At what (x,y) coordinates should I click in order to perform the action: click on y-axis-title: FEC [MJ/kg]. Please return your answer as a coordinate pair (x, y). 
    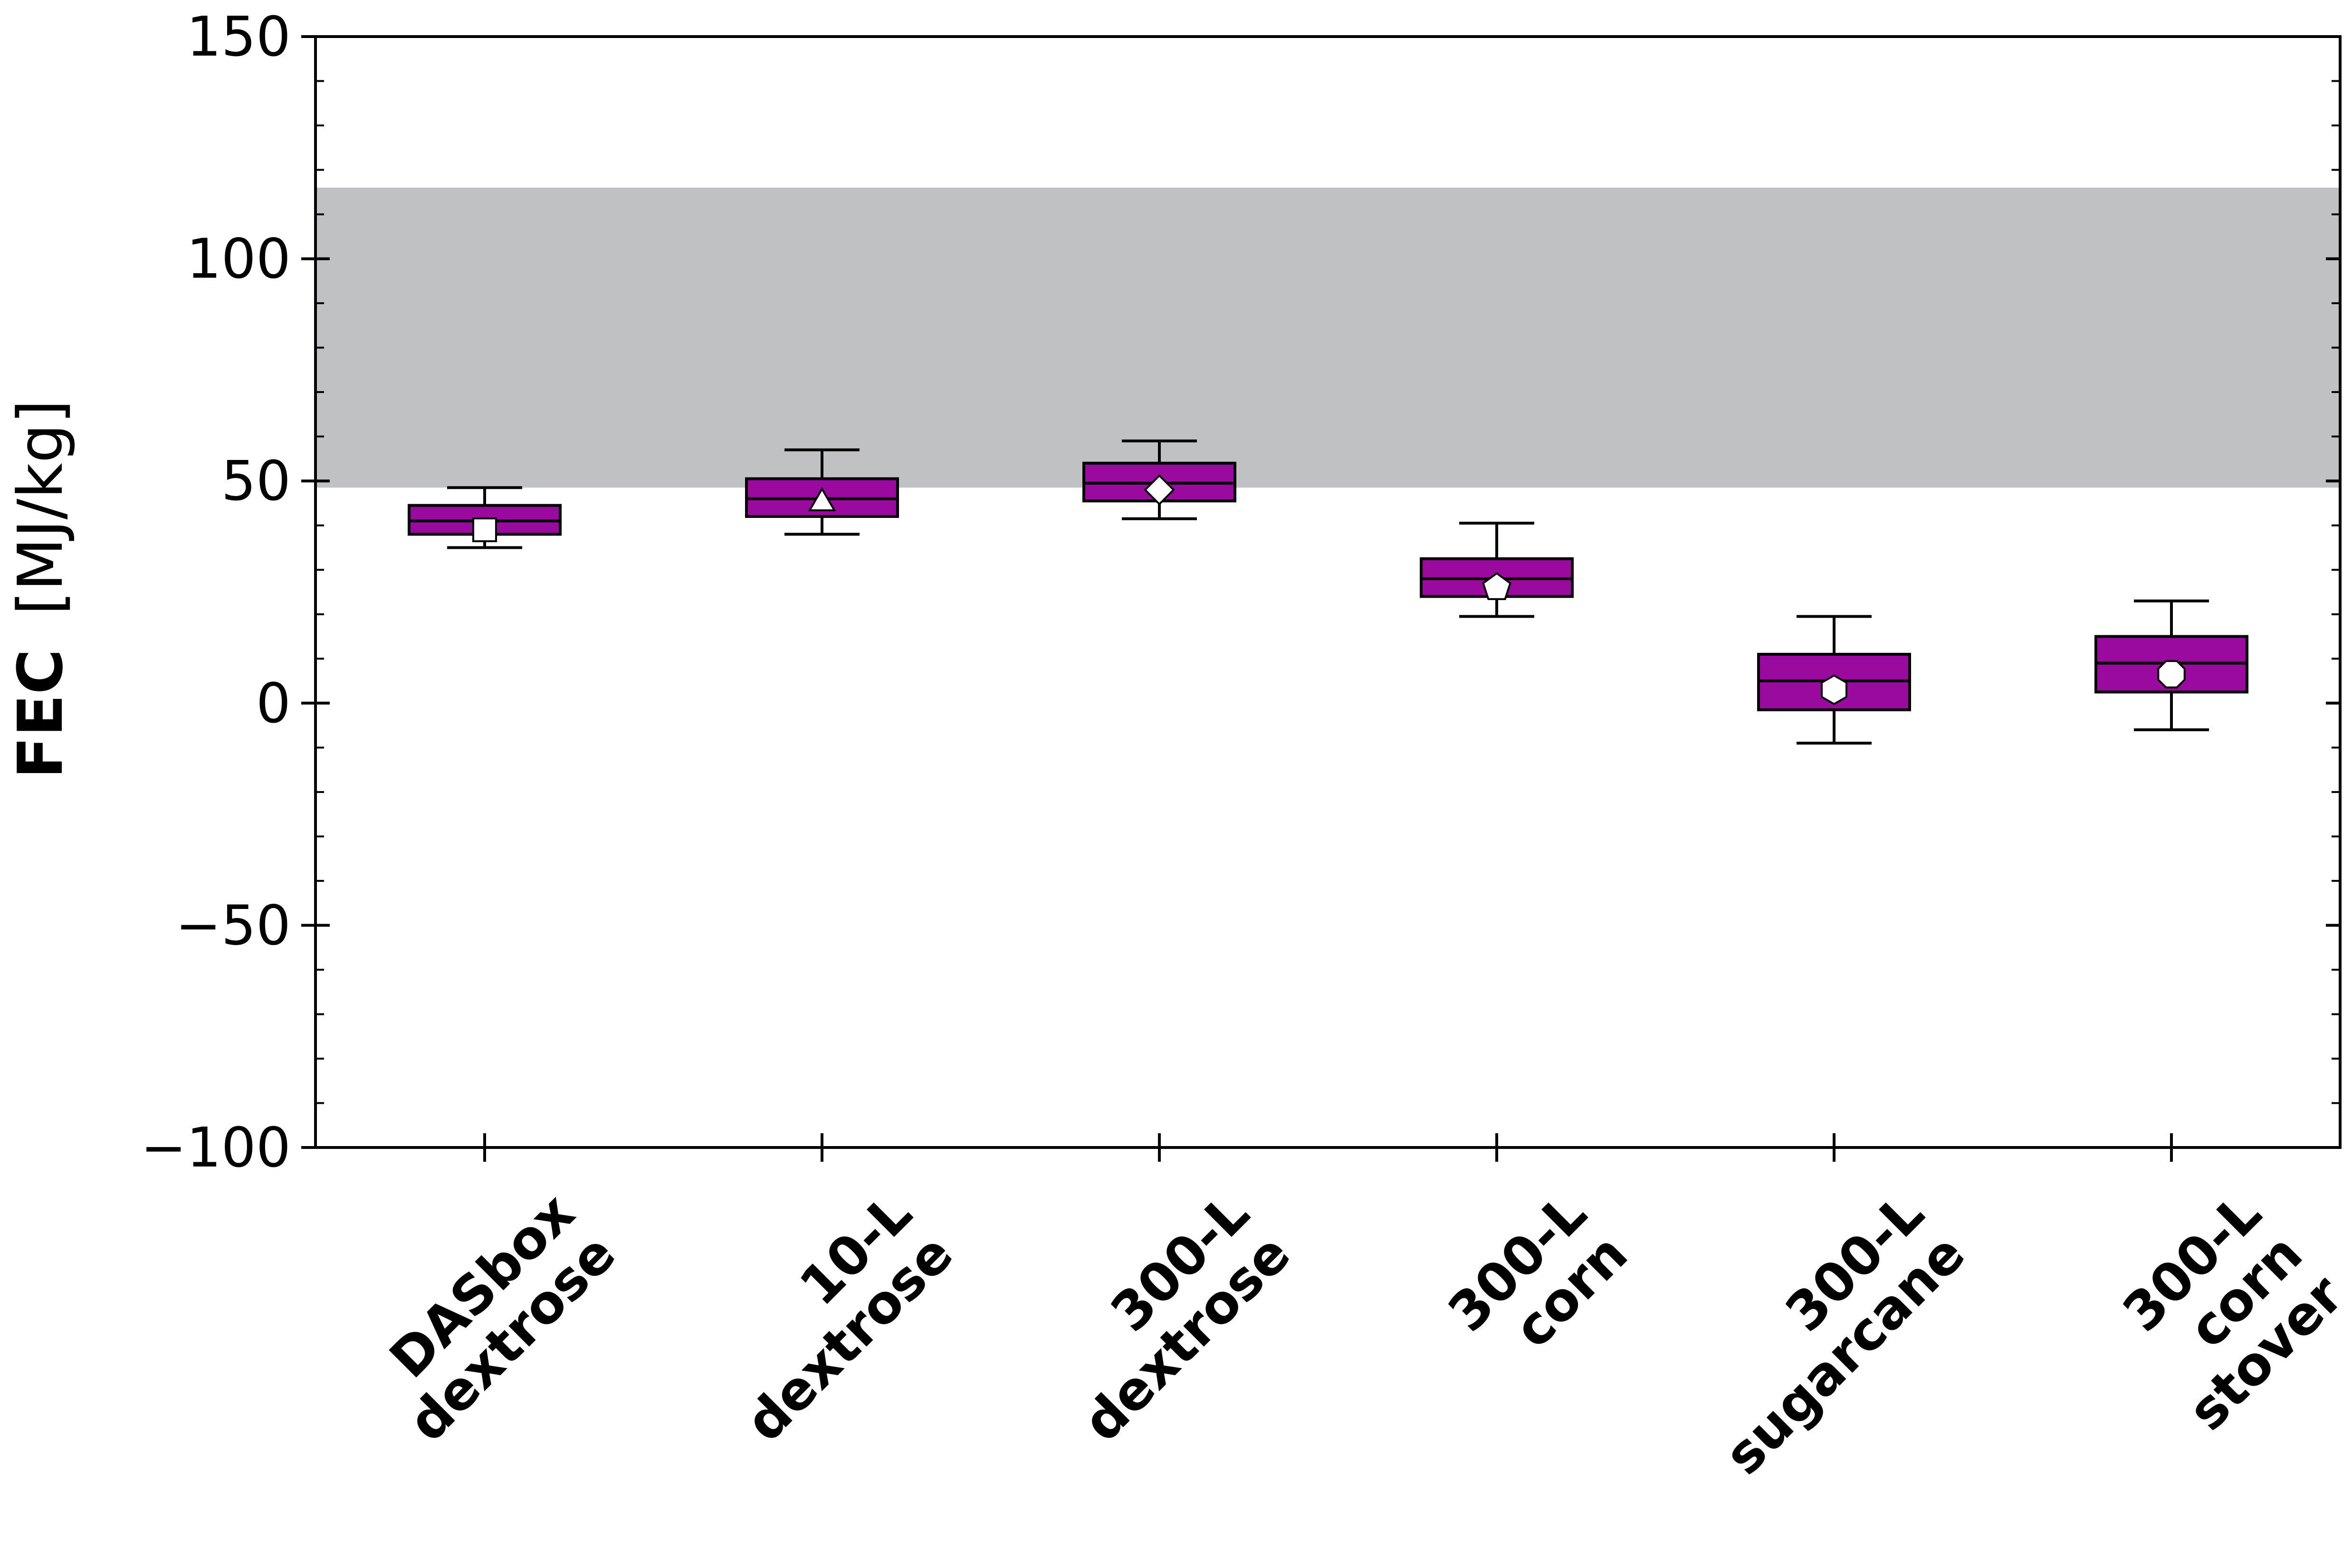
    Looking at the image, I should click on (40, 590).